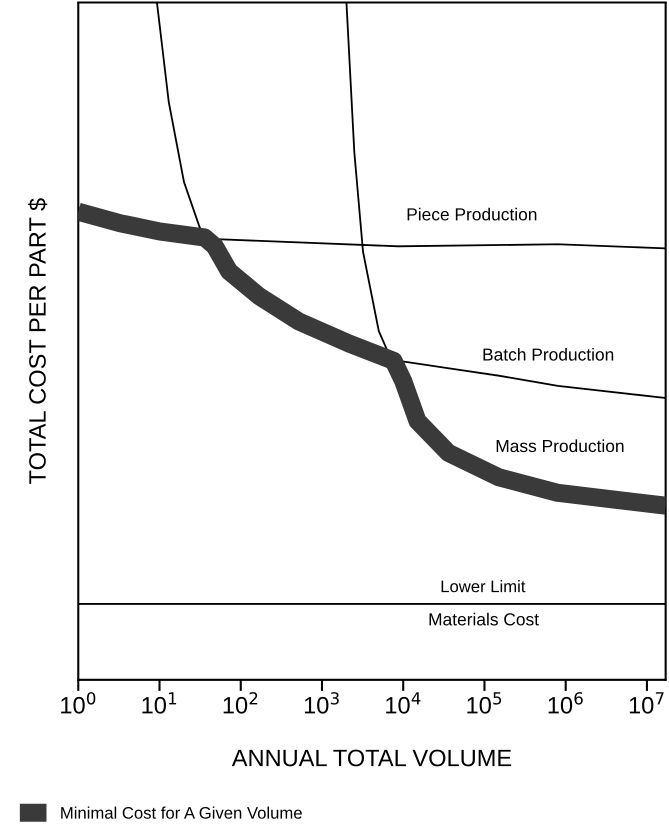  I want to click on x-tick-label: 10$^{4}$, so click(403, 703).